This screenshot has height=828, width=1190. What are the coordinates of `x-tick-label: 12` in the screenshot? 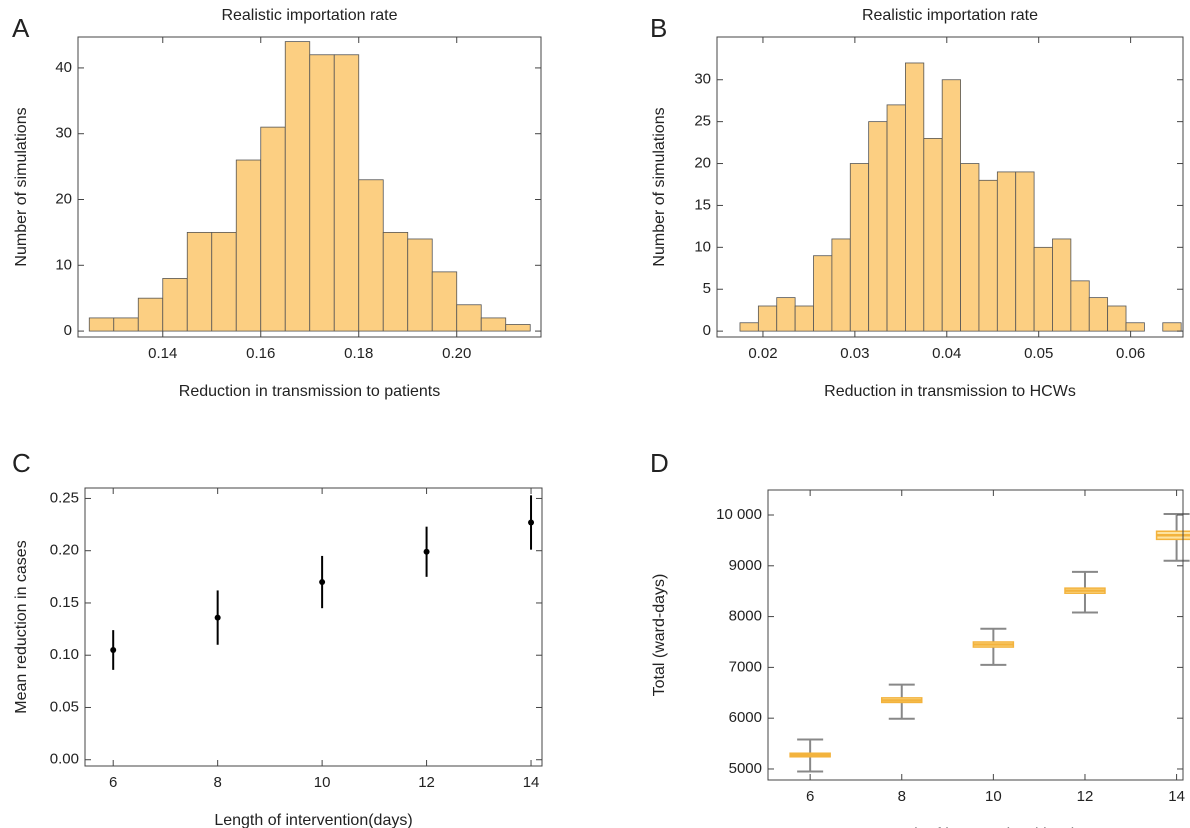 It's located at (426, 782).